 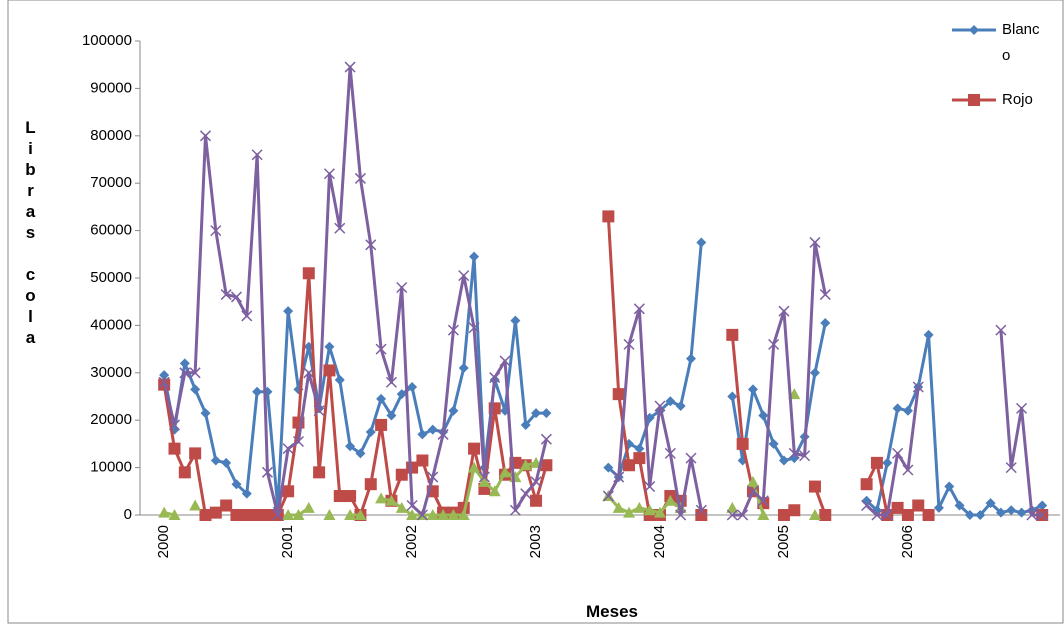 What do you see at coordinates (411, 541) in the screenshot?
I see `x-tick-label: 2002` at bounding box center [411, 541].